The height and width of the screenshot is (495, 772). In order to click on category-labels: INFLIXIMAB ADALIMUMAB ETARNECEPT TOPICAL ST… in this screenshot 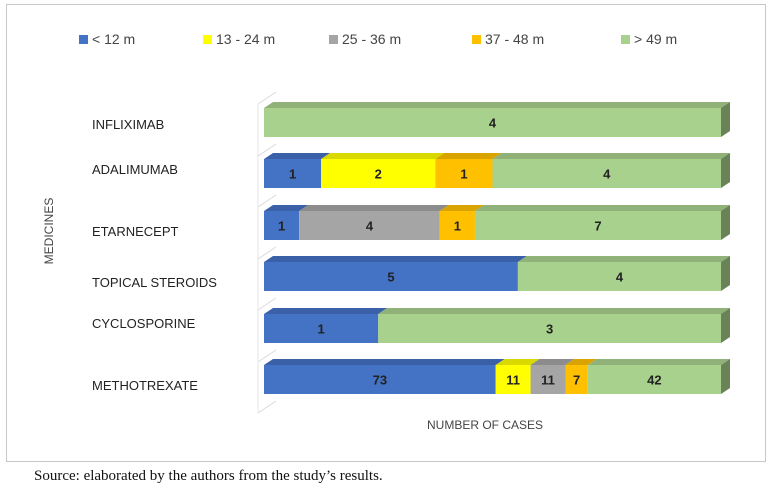, I will do `click(154, 255)`.